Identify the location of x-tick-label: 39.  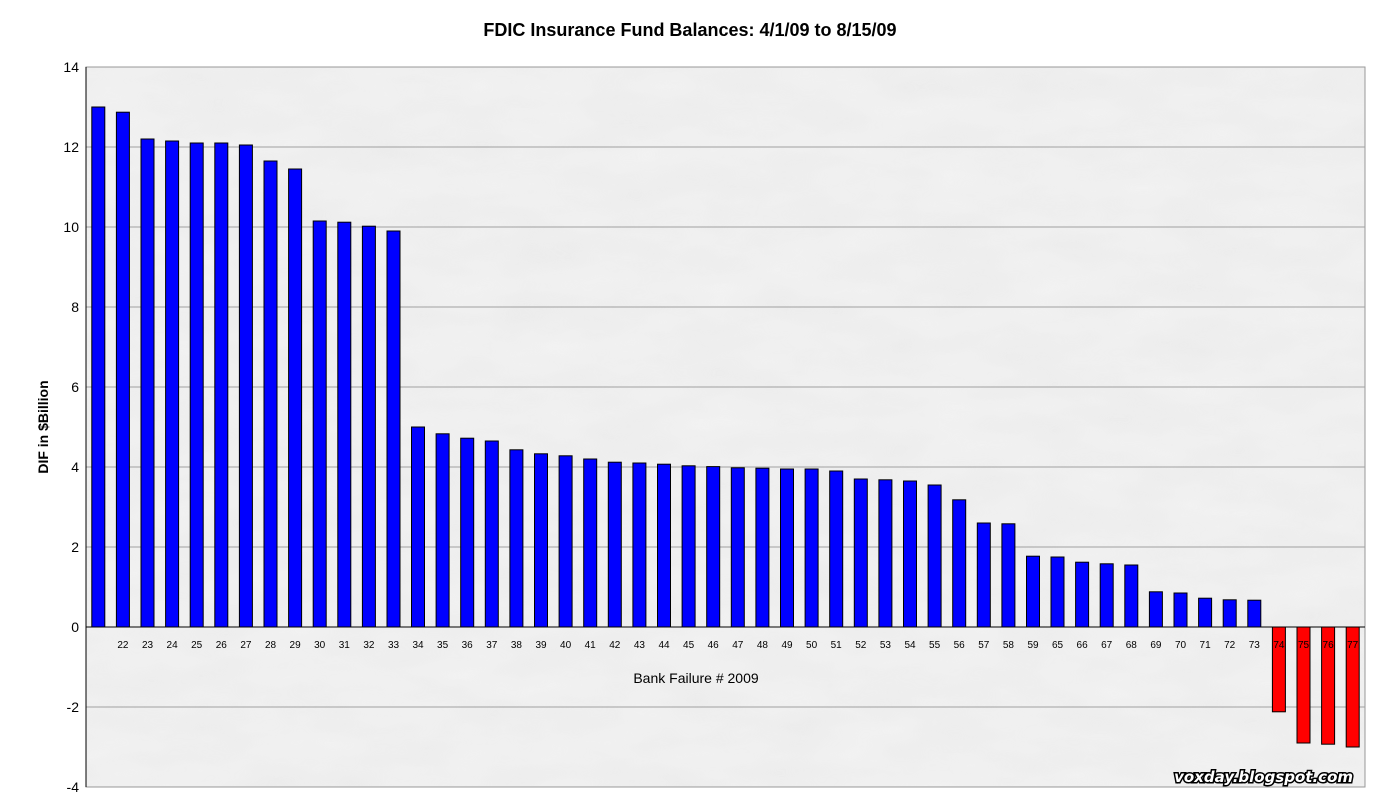
(541, 645).